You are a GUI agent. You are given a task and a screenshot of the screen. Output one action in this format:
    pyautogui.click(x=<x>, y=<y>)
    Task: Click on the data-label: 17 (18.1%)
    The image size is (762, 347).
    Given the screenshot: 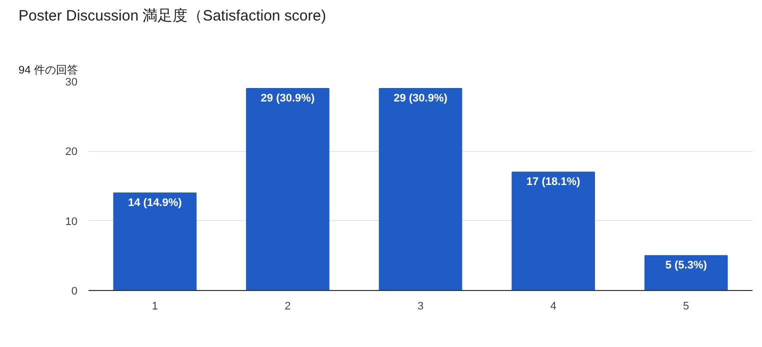 What is the action you would take?
    pyautogui.click(x=553, y=182)
    